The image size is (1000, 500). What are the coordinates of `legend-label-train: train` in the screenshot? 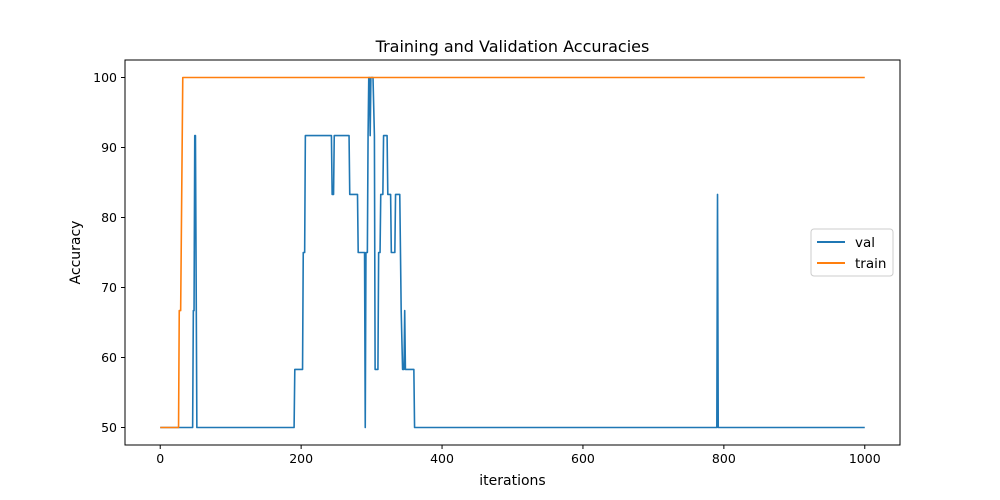 It's located at (870, 264).